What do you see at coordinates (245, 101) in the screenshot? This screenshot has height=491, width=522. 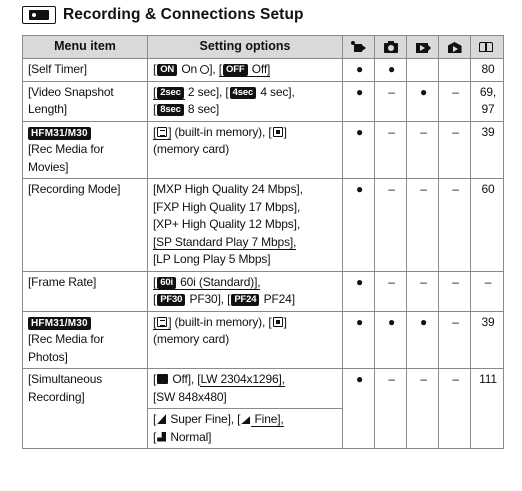 I see `setting-options: [2sec 2 sec], [4sec 4 sec],[8sec 8 sec]` at bounding box center [245, 101].